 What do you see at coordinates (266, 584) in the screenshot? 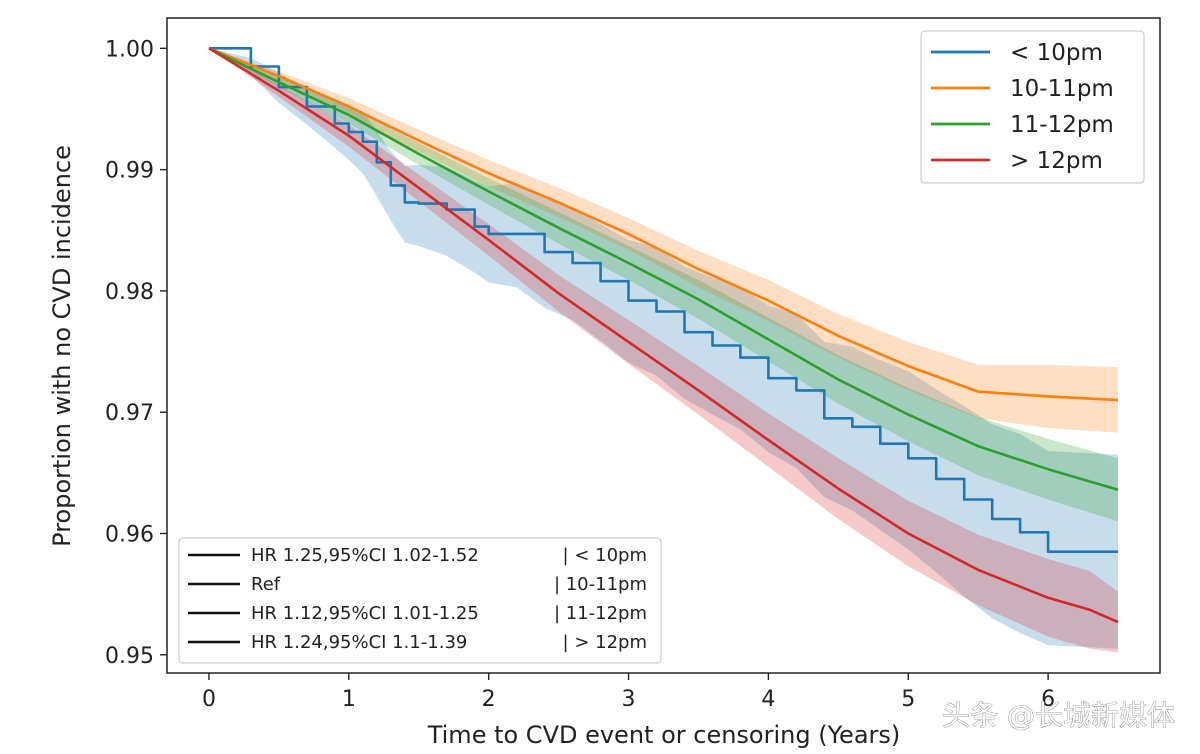
I see `hr-legend-hr-text: Ref` at bounding box center [266, 584].